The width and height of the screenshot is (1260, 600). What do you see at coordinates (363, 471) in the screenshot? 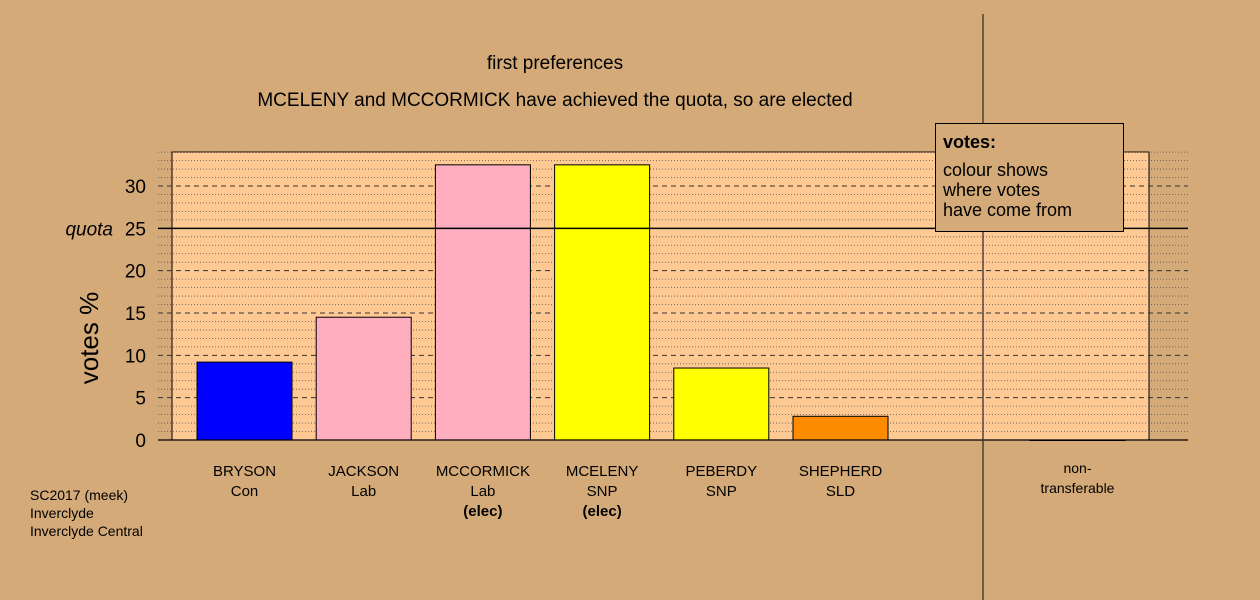
I see `candidate-name: JACKSON` at bounding box center [363, 471].